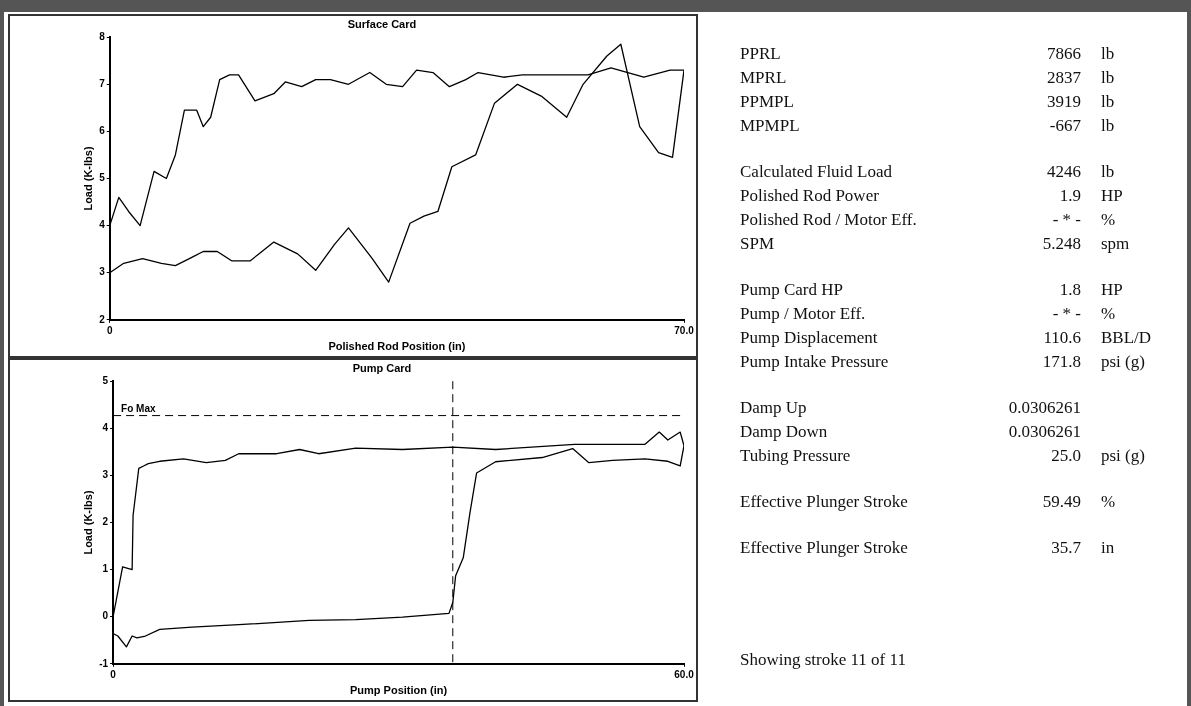 Image resolution: width=1191 pixels, height=706 pixels. Describe the element at coordinates (927, 101) in the screenshot. I see `text: PPMPL 3919 lb` at that location.